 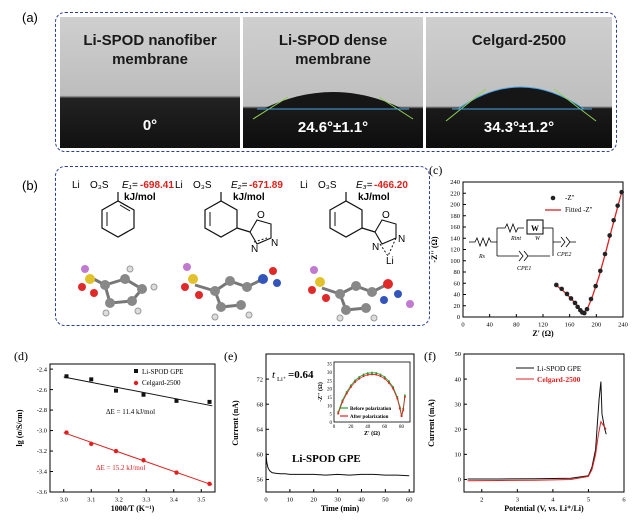 I want to click on photo-1-angle: 0°, so click(x=150, y=125).